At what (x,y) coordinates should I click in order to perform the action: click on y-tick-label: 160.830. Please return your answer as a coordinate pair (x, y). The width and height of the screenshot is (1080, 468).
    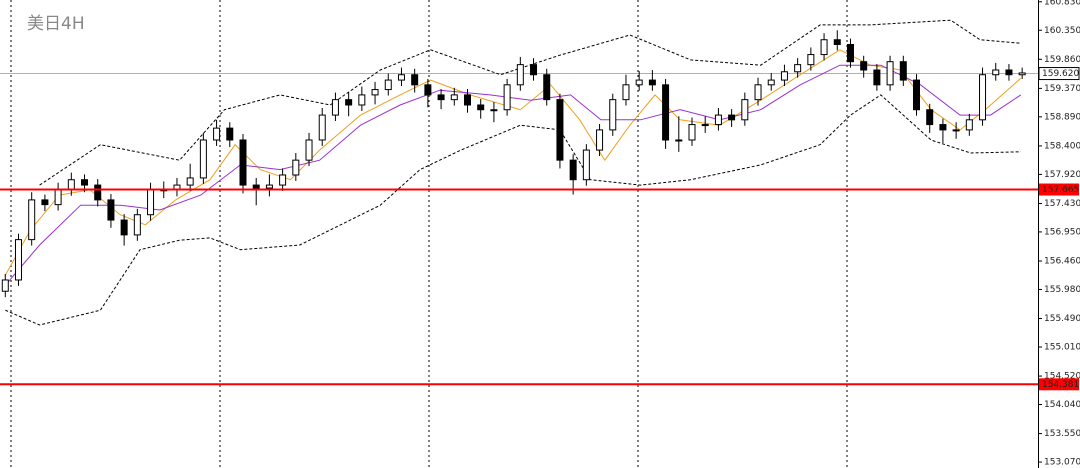
    Looking at the image, I should click on (1062, 3).